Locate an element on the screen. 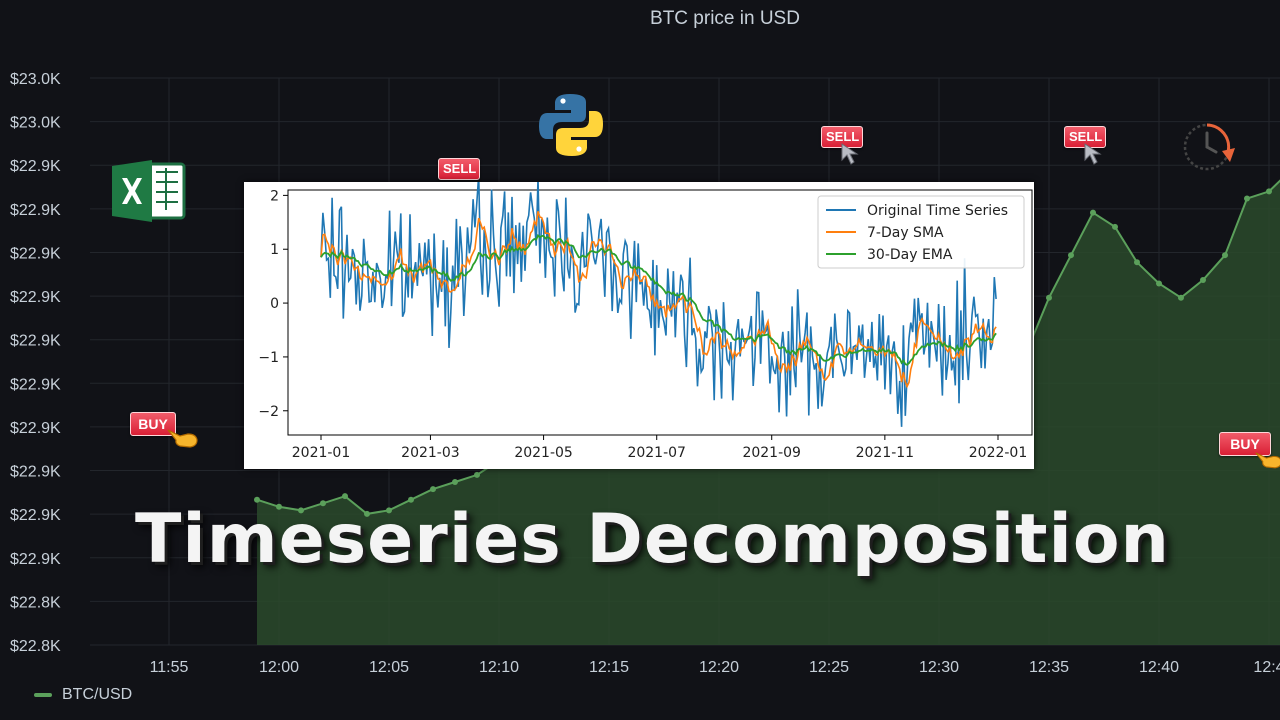 Image resolution: width=1280 pixels, height=720 pixels. x-tick-label: 2021-09 is located at coordinates (771, 453).